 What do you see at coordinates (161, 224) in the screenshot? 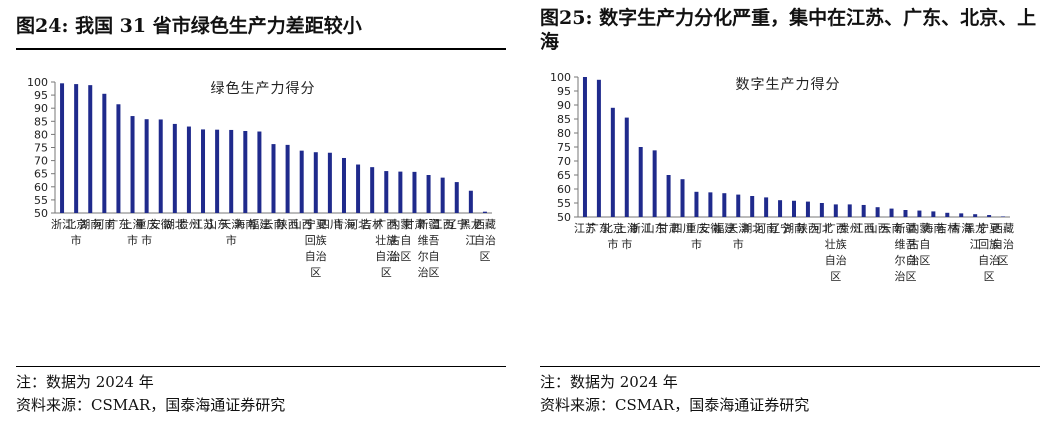
I see `x-tick-label: 安徽` at bounding box center [161, 224].